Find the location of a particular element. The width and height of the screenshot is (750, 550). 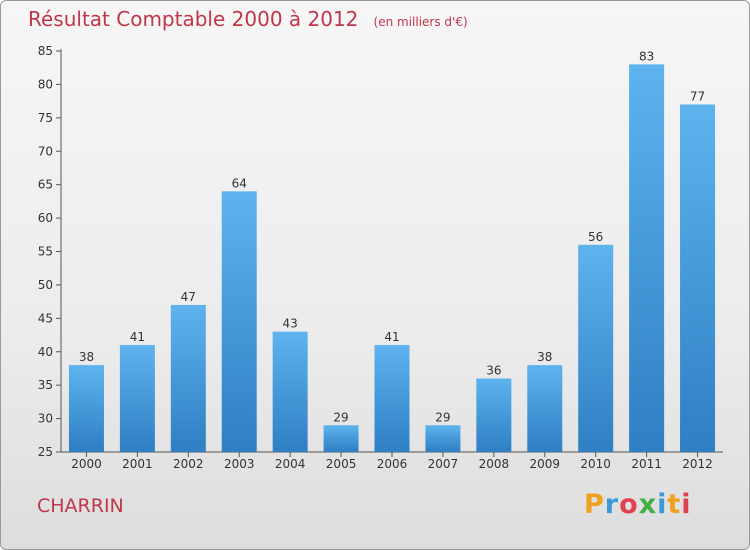

data-label-2012: 77 is located at coordinates (697, 96).